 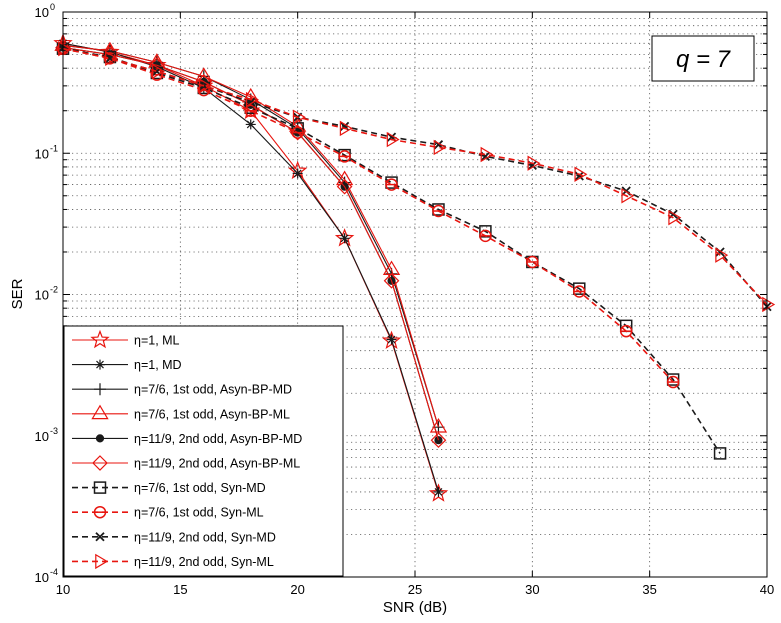 I want to click on y-axis-label: SER, so click(x=17, y=293).